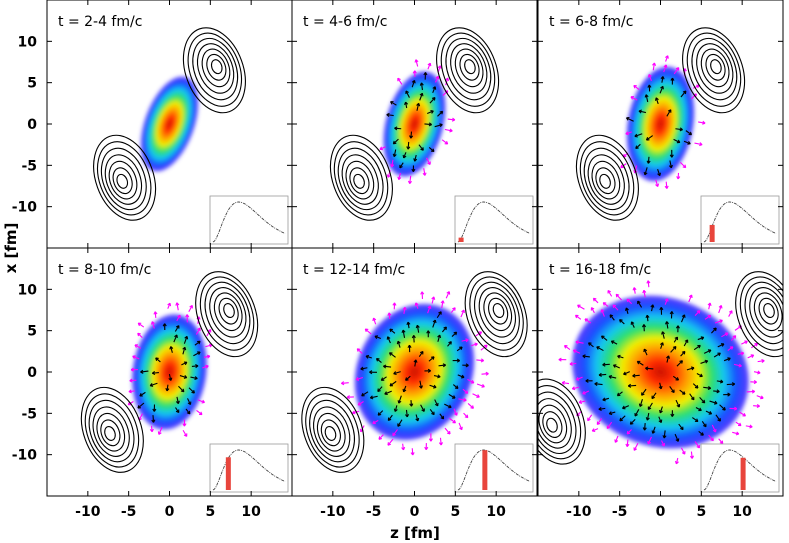 The height and width of the screenshot is (543, 789). Describe the element at coordinates (600, 270) in the screenshot. I see `panel-title: t = 16-18 fm/c` at that location.